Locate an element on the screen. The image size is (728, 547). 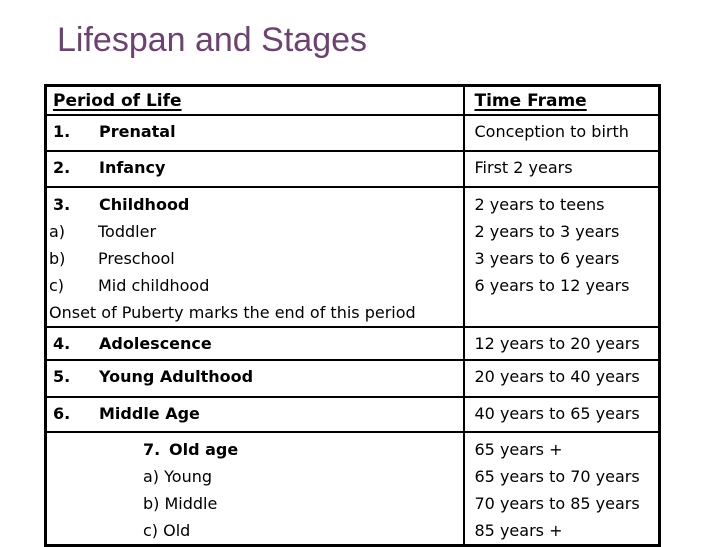
table-row-prenatal: 1. Prenatal Conception to birth is located at coordinates (352, 132).